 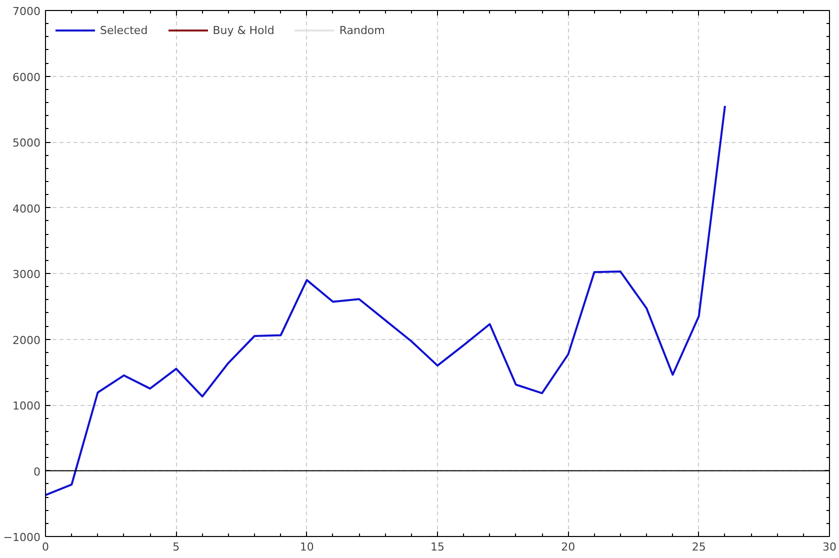 I want to click on x-tick-label: 10, so click(x=307, y=547).